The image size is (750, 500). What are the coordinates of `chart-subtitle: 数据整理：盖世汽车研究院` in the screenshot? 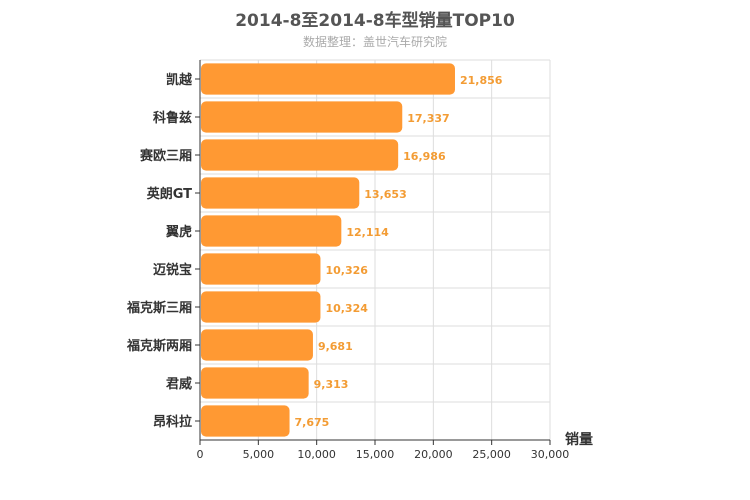 It's located at (374, 42).